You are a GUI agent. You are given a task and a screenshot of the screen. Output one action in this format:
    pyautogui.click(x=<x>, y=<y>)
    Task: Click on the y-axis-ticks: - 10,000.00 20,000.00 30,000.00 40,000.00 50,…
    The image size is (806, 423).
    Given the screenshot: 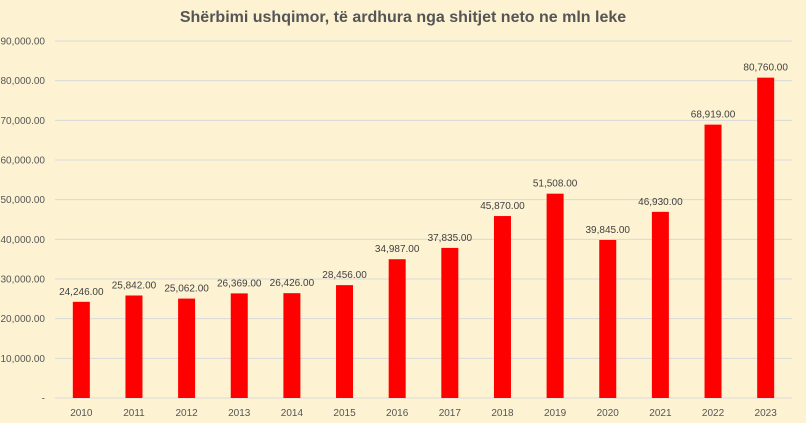 What is the action you would take?
    pyautogui.click(x=23, y=221)
    